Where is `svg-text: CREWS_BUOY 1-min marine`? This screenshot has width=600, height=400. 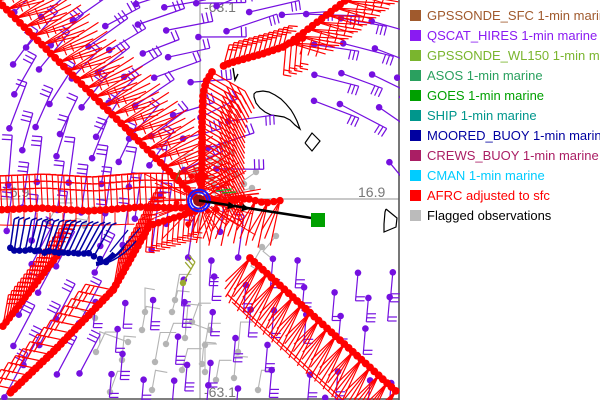 svg-text: CREWS_BUOY 1-min marine is located at coordinates (513, 155).